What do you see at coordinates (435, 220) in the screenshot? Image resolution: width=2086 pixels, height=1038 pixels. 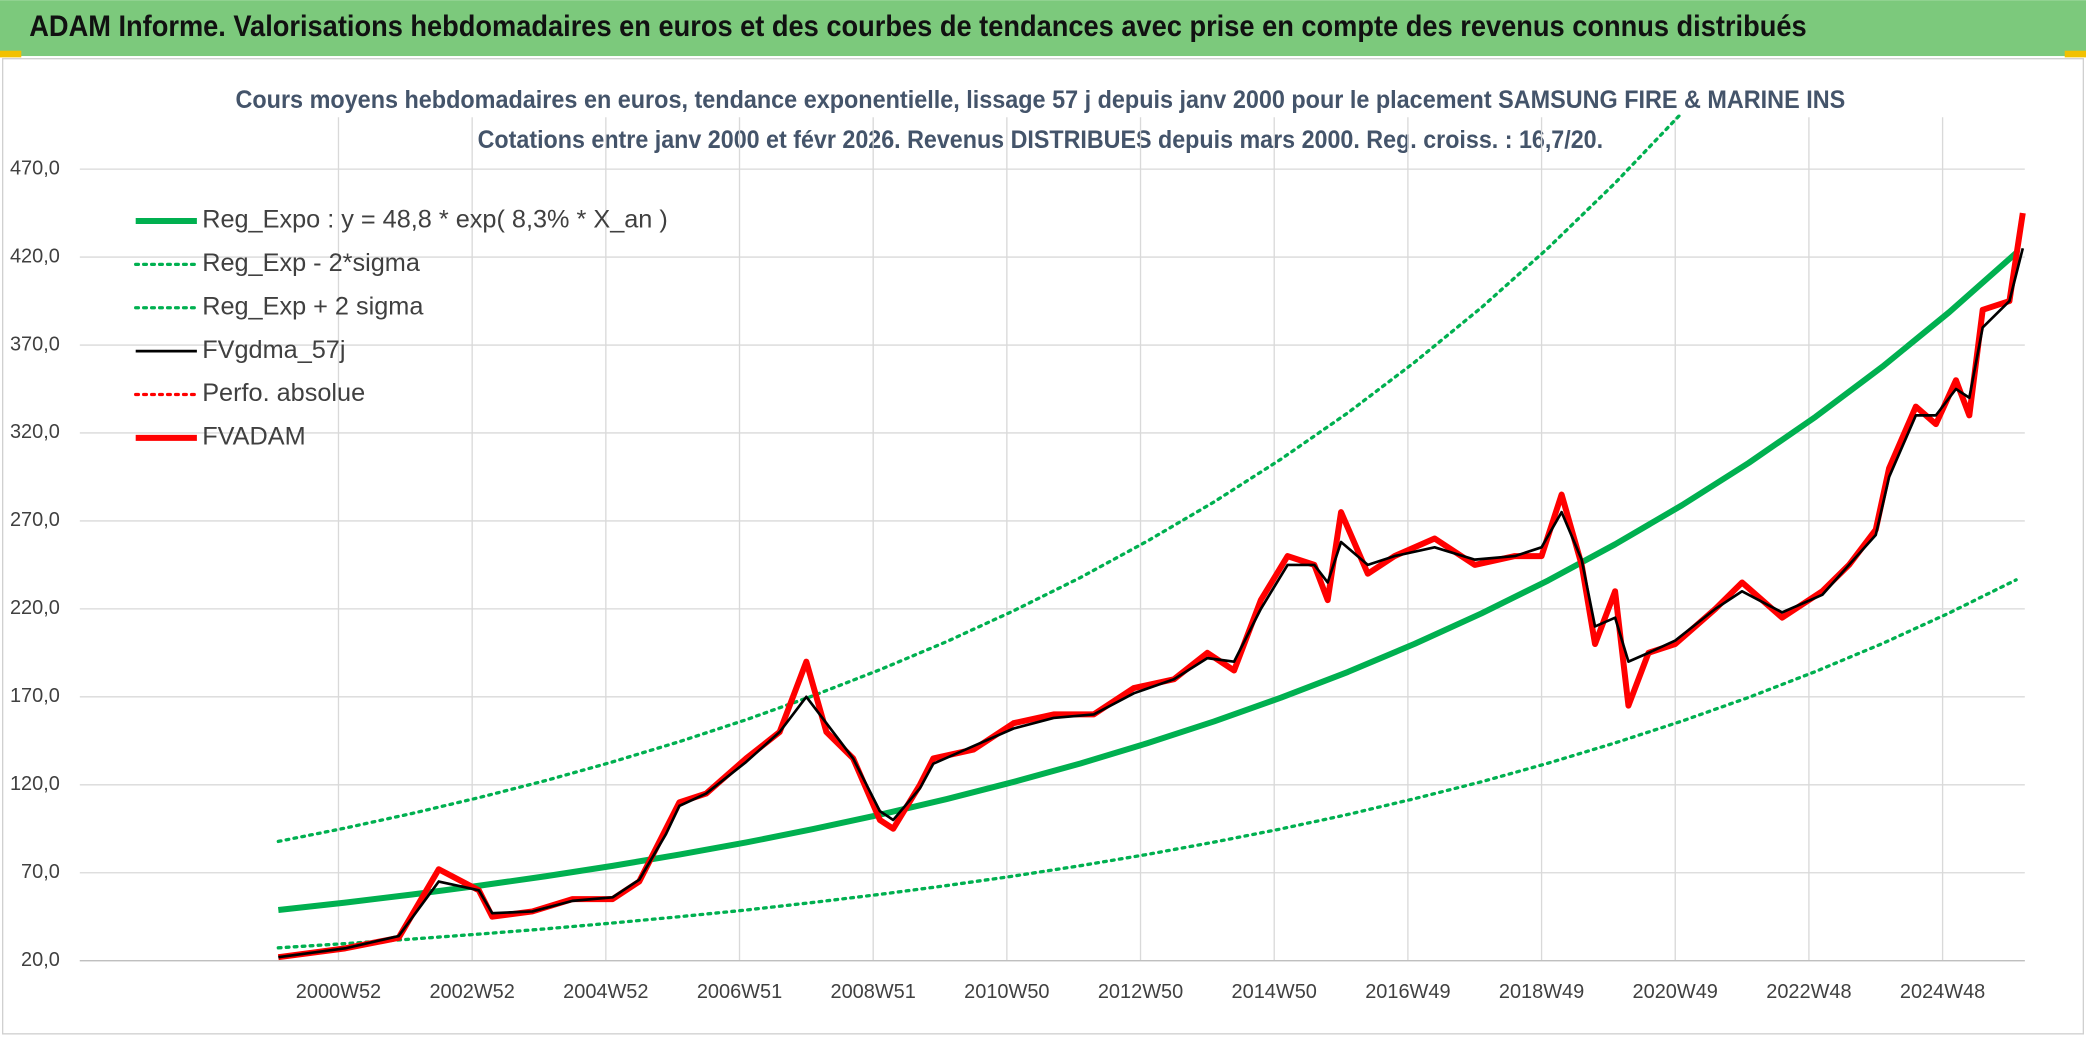 I see `legend-label: Reg_Expo : y = 48,8 * exp( 8,3% * X_an )` at bounding box center [435, 220].